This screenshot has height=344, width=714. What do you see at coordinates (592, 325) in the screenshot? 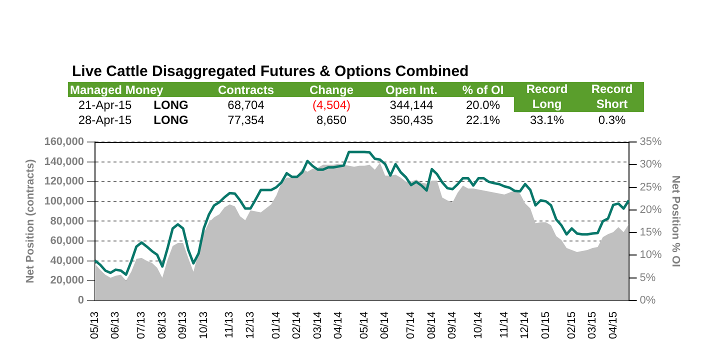
I see `x-tick-label: 03/15` at bounding box center [592, 325].